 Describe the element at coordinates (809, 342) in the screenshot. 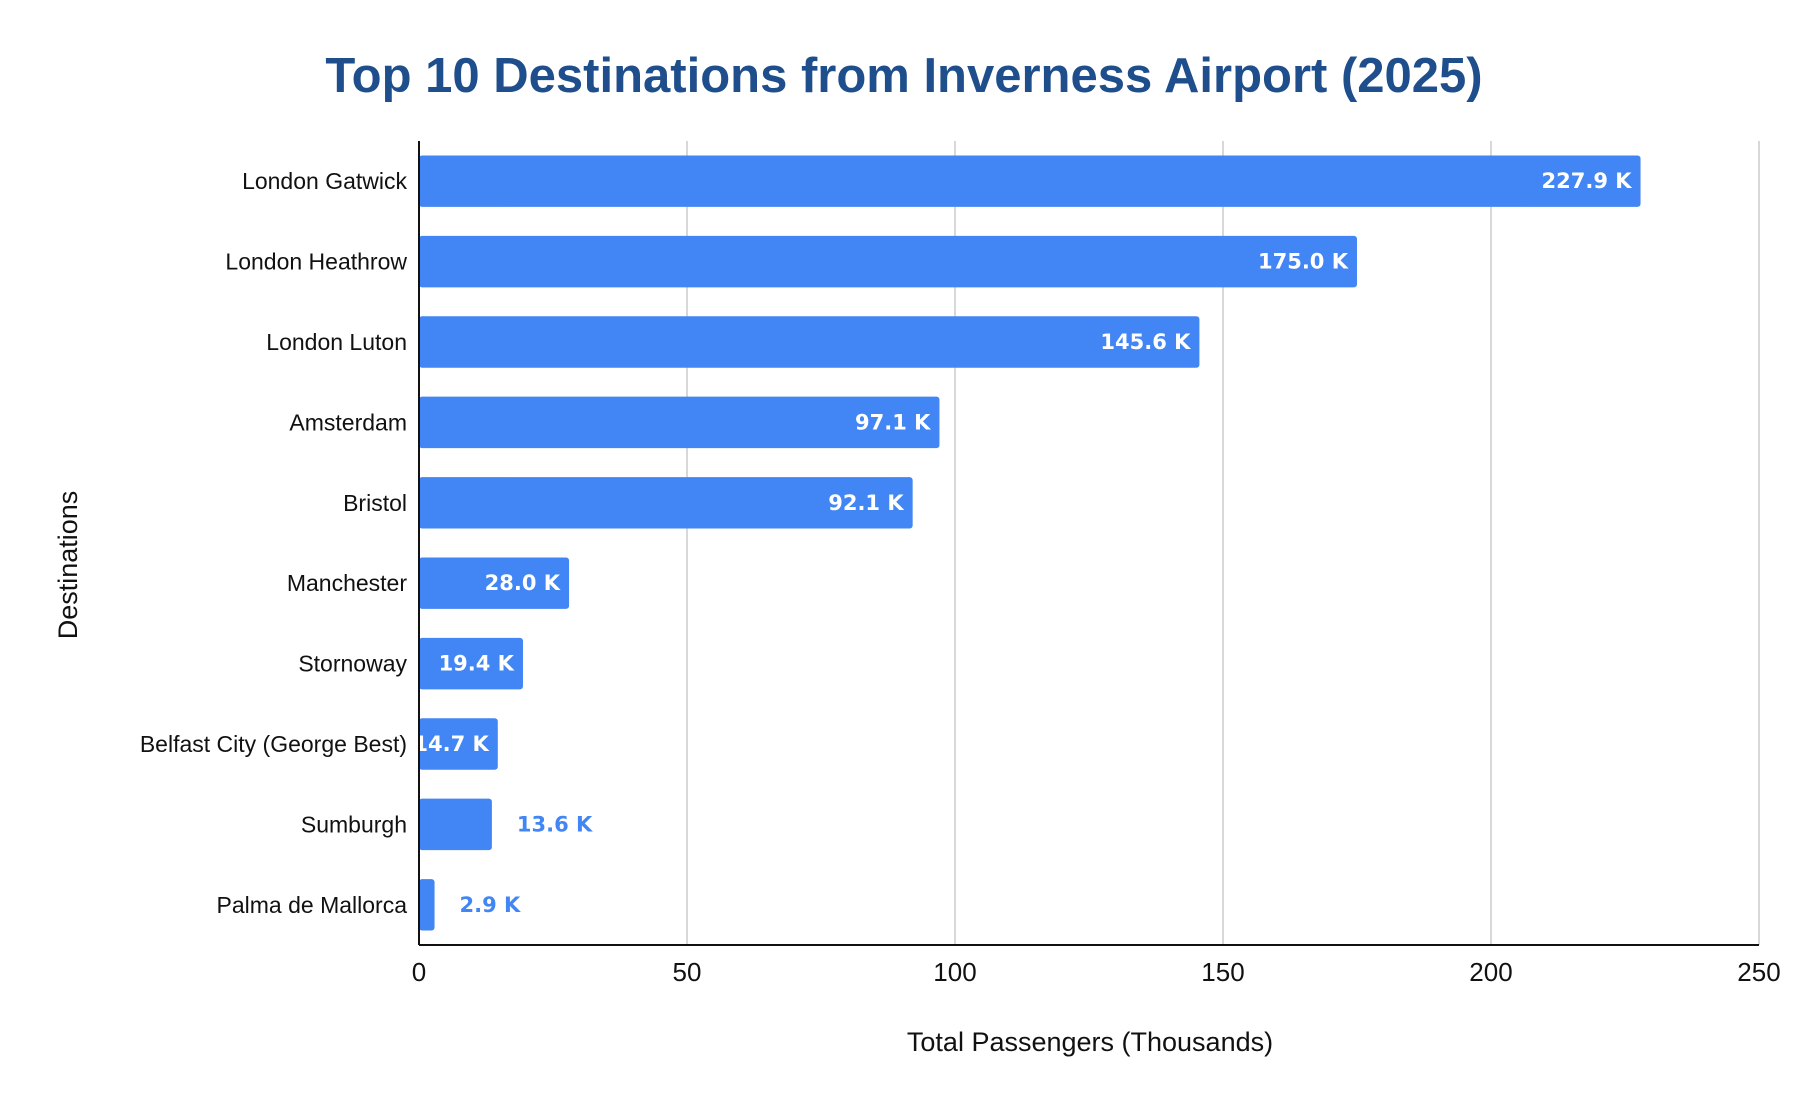

I see `bar-london-luton` at that location.